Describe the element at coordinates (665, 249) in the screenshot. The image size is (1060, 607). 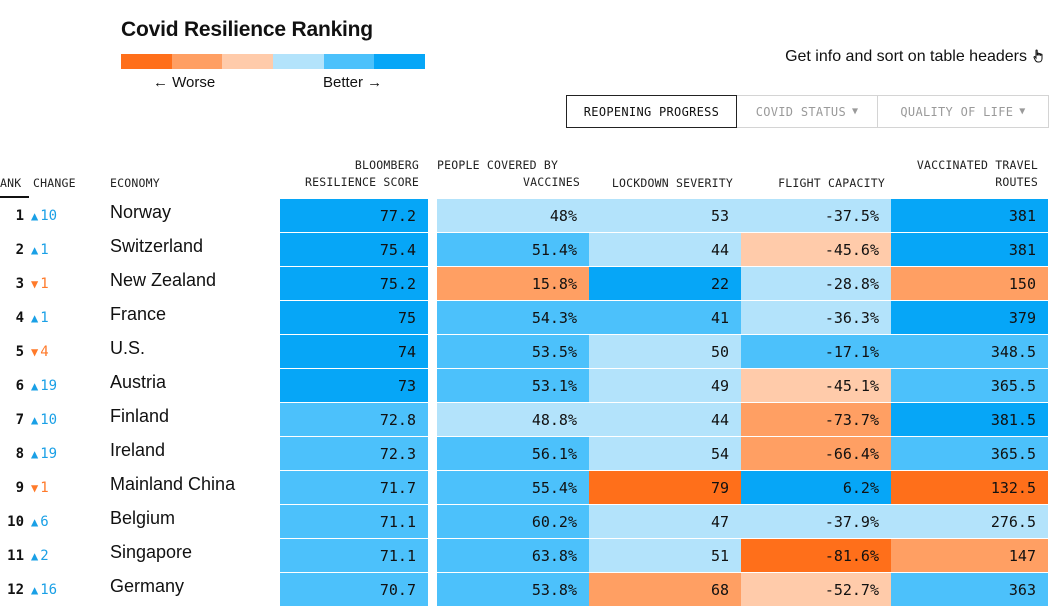
I see `lockdown-severity-cell: 44` at that location.